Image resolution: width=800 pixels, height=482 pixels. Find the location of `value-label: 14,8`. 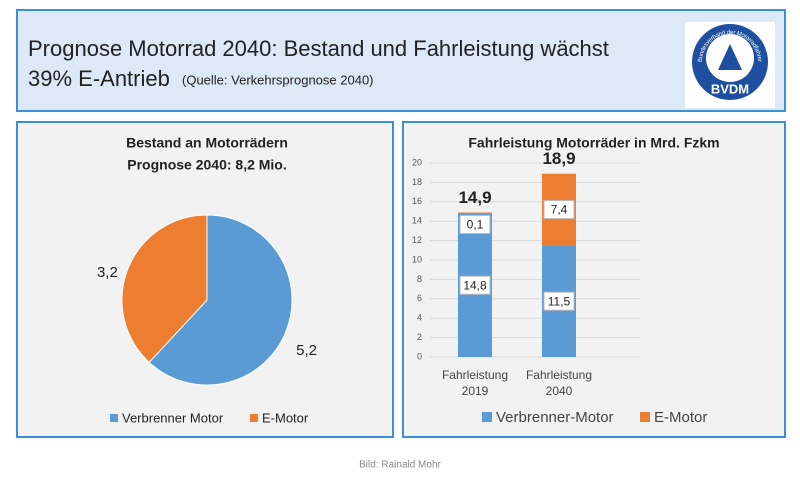

value-label: 14,8 is located at coordinates (475, 285).